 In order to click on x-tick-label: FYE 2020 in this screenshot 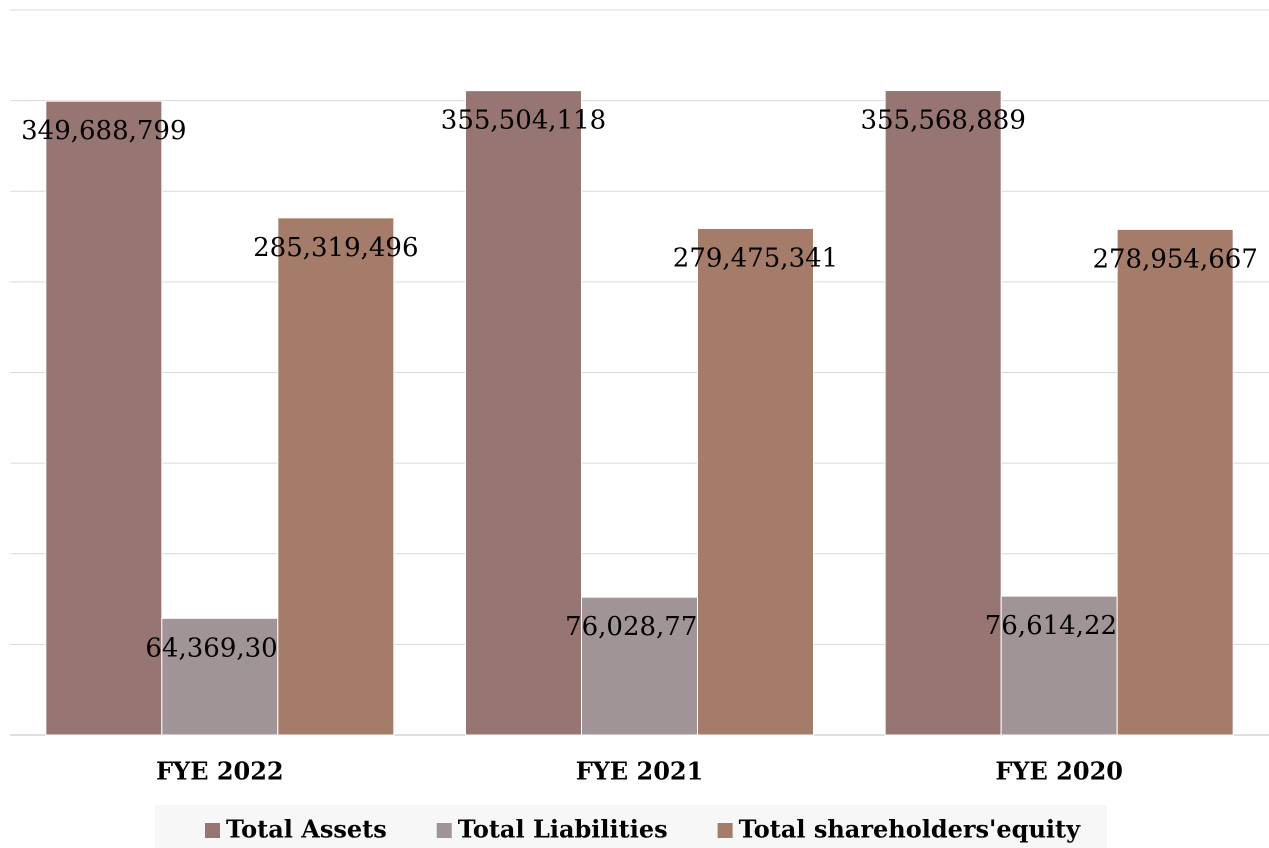, I will do `click(1059, 771)`.